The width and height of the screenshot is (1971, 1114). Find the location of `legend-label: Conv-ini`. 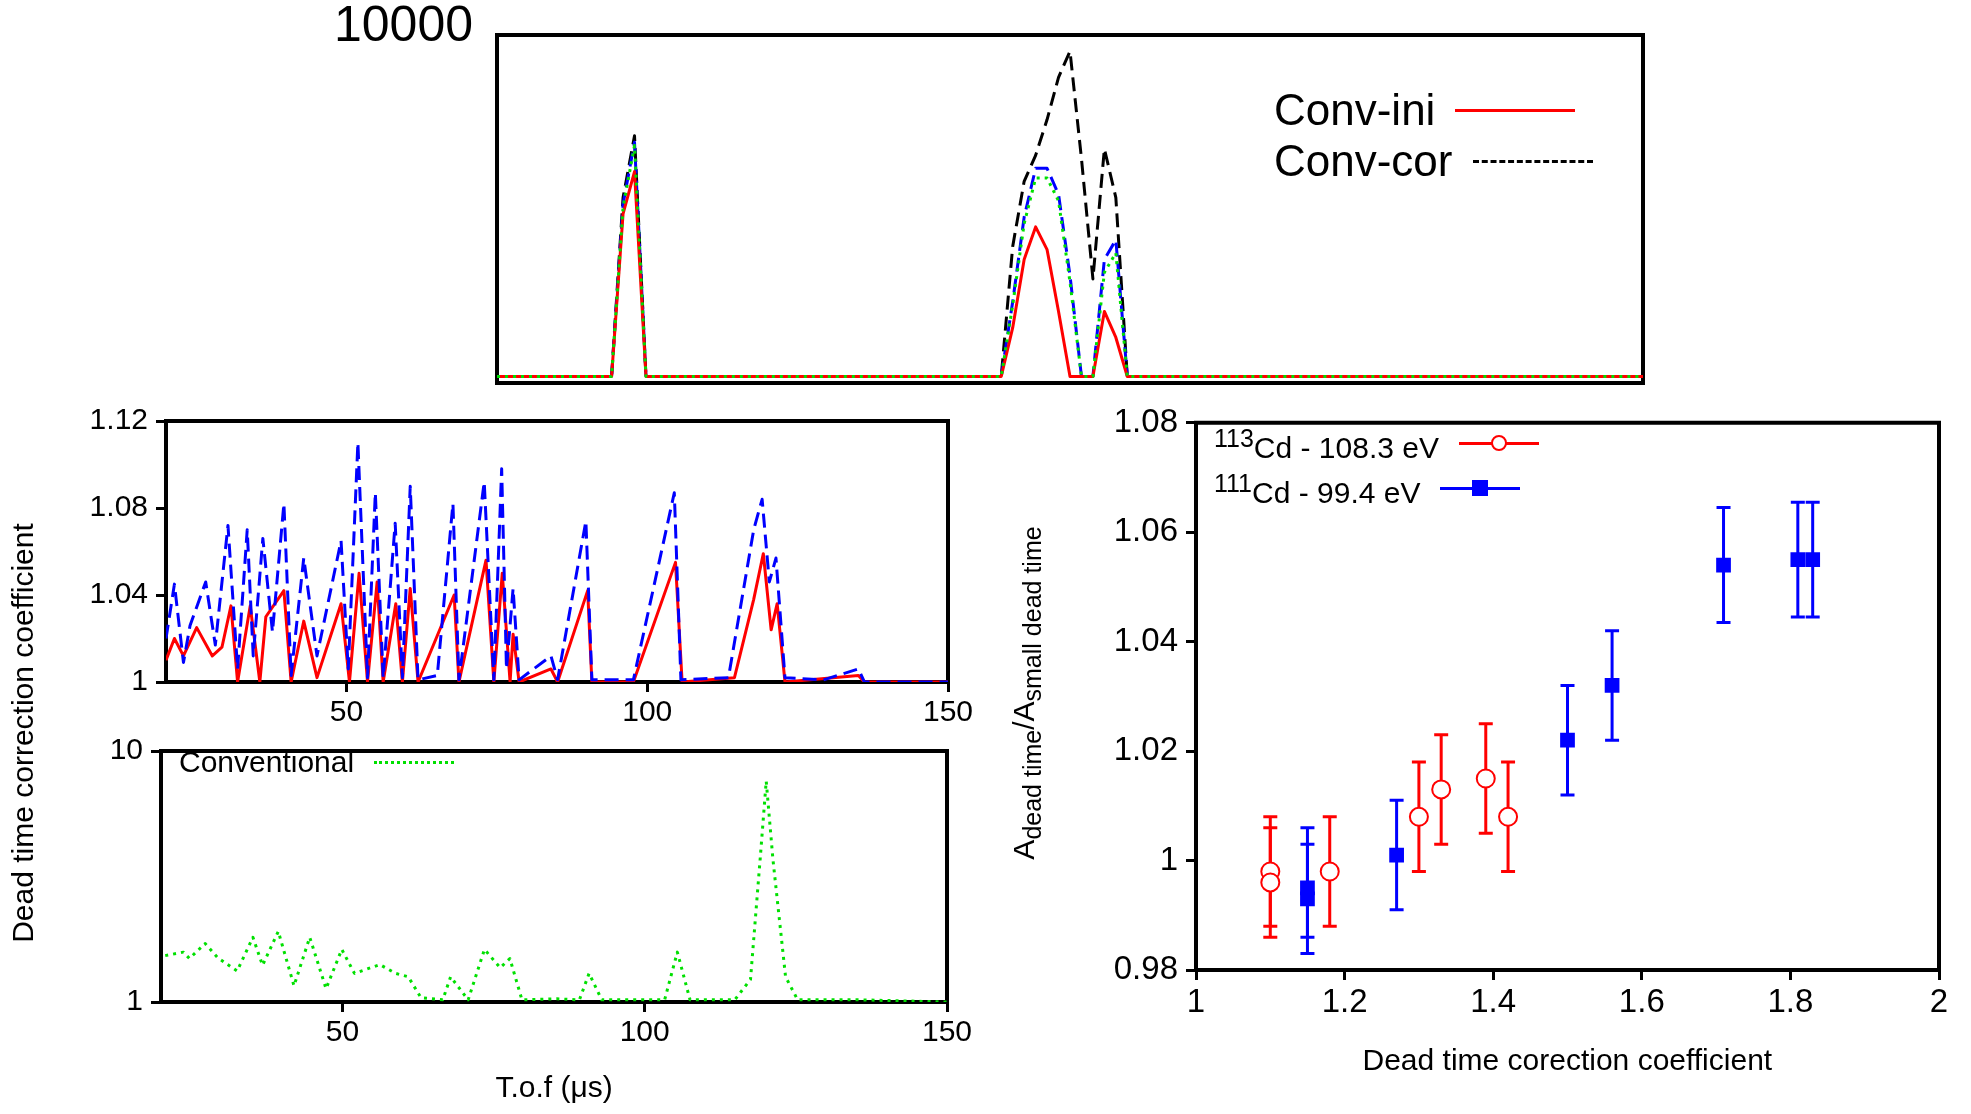

legend-label: Conv-ini is located at coordinates (1355, 110).